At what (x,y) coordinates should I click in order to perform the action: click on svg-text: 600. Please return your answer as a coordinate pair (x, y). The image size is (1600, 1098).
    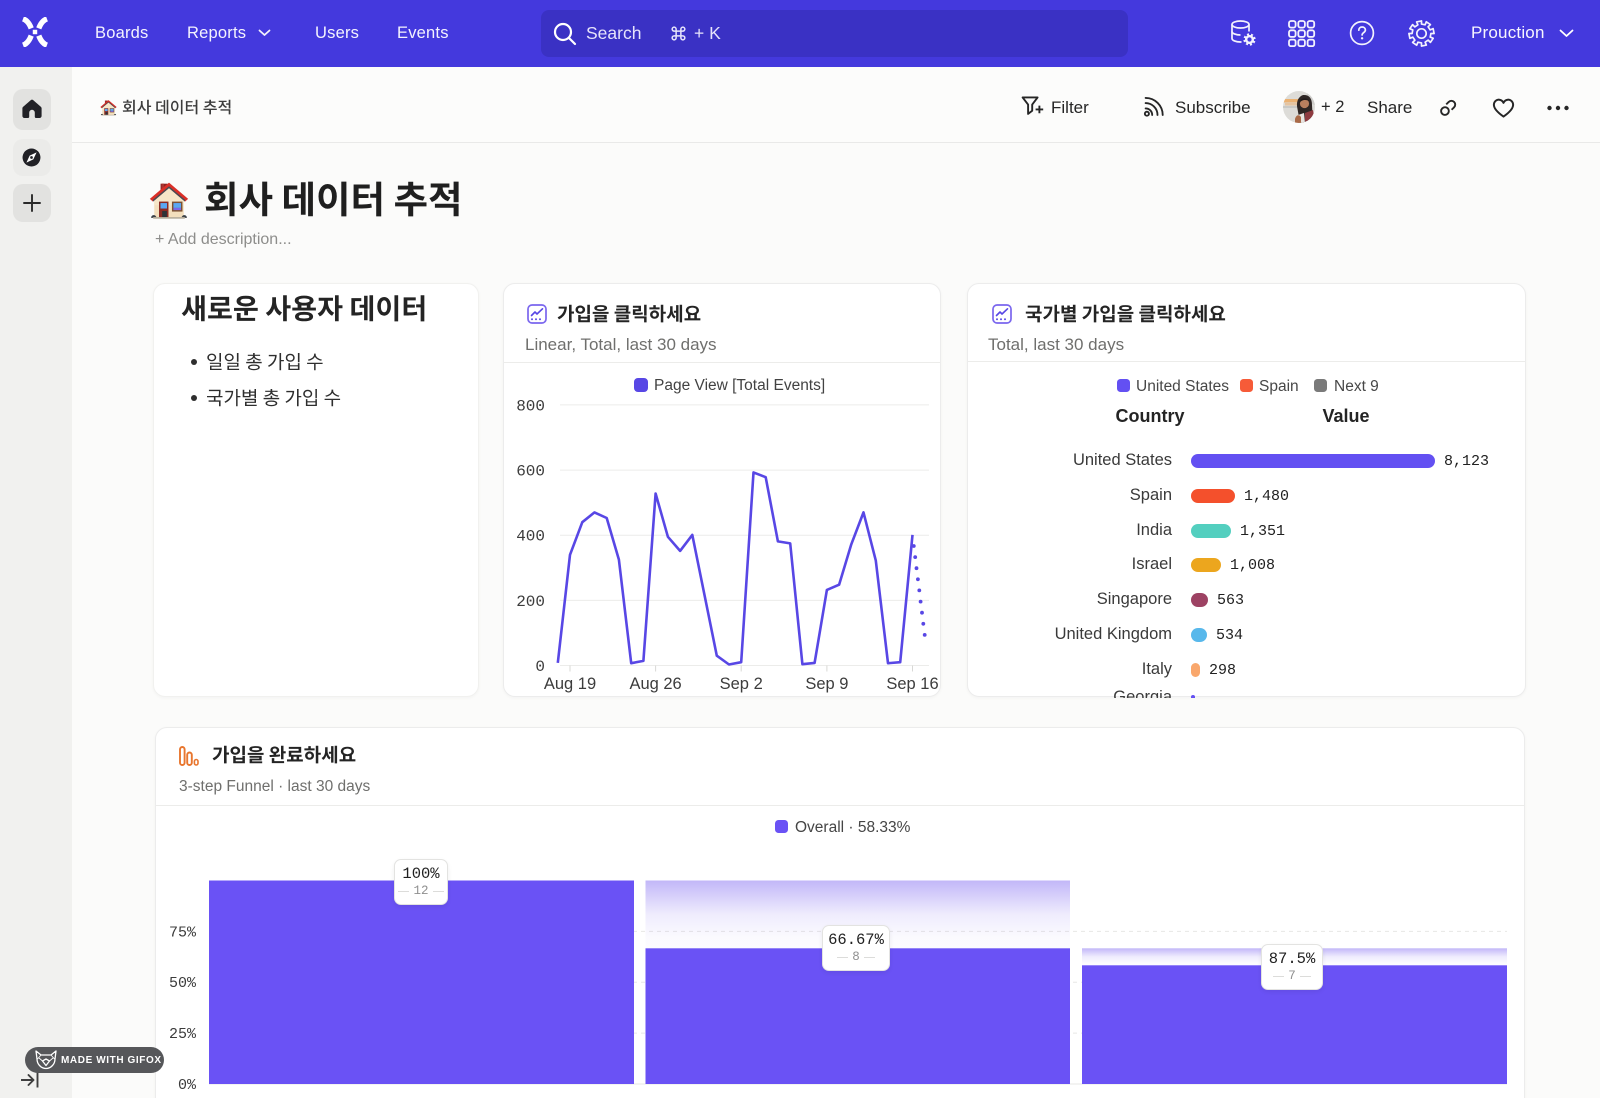
    Looking at the image, I should click on (530, 472).